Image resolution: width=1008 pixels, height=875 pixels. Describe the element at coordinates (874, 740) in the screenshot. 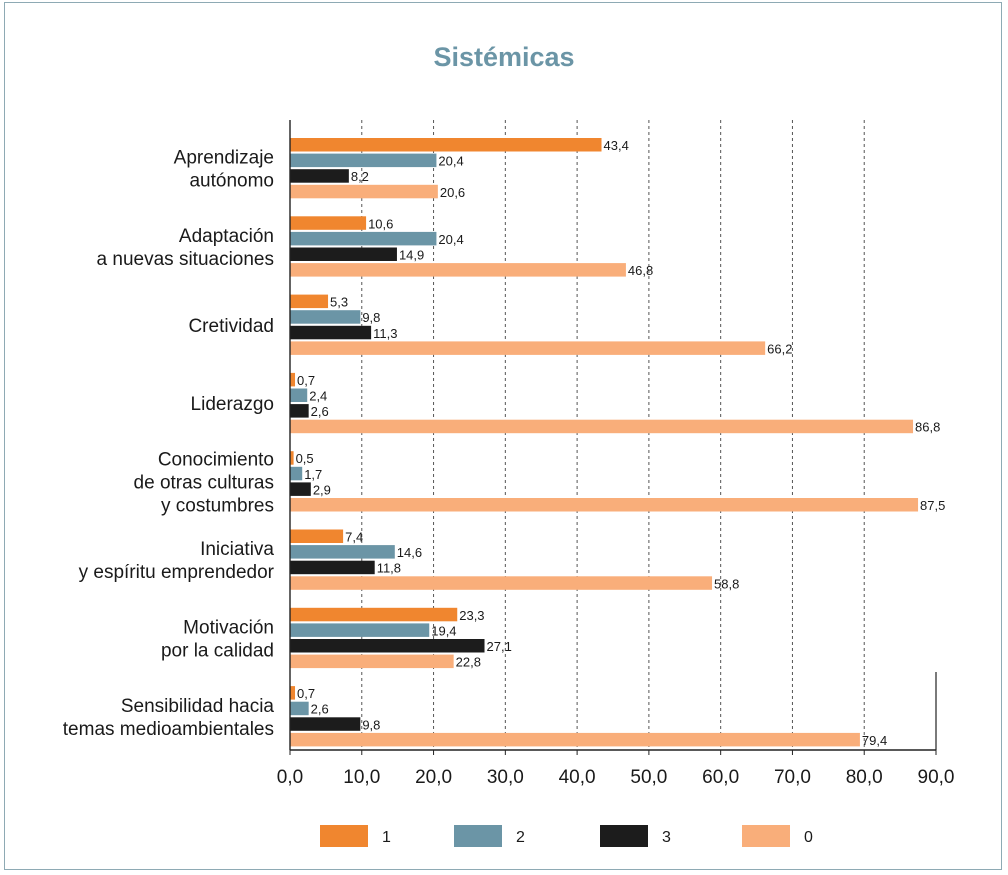

I see `data-label: 79,4` at that location.